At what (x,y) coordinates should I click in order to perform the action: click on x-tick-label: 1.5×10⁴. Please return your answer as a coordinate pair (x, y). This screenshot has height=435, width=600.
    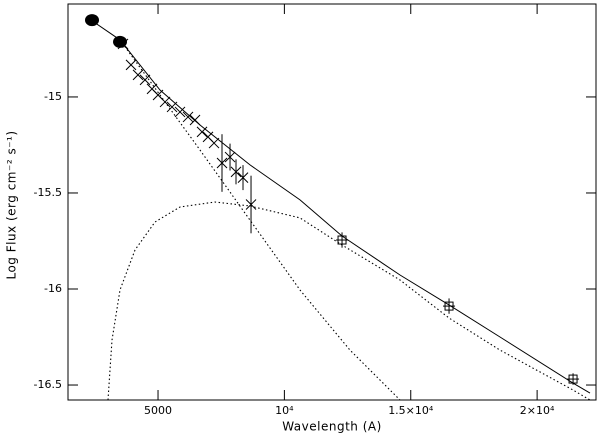
    Looking at the image, I should click on (411, 410).